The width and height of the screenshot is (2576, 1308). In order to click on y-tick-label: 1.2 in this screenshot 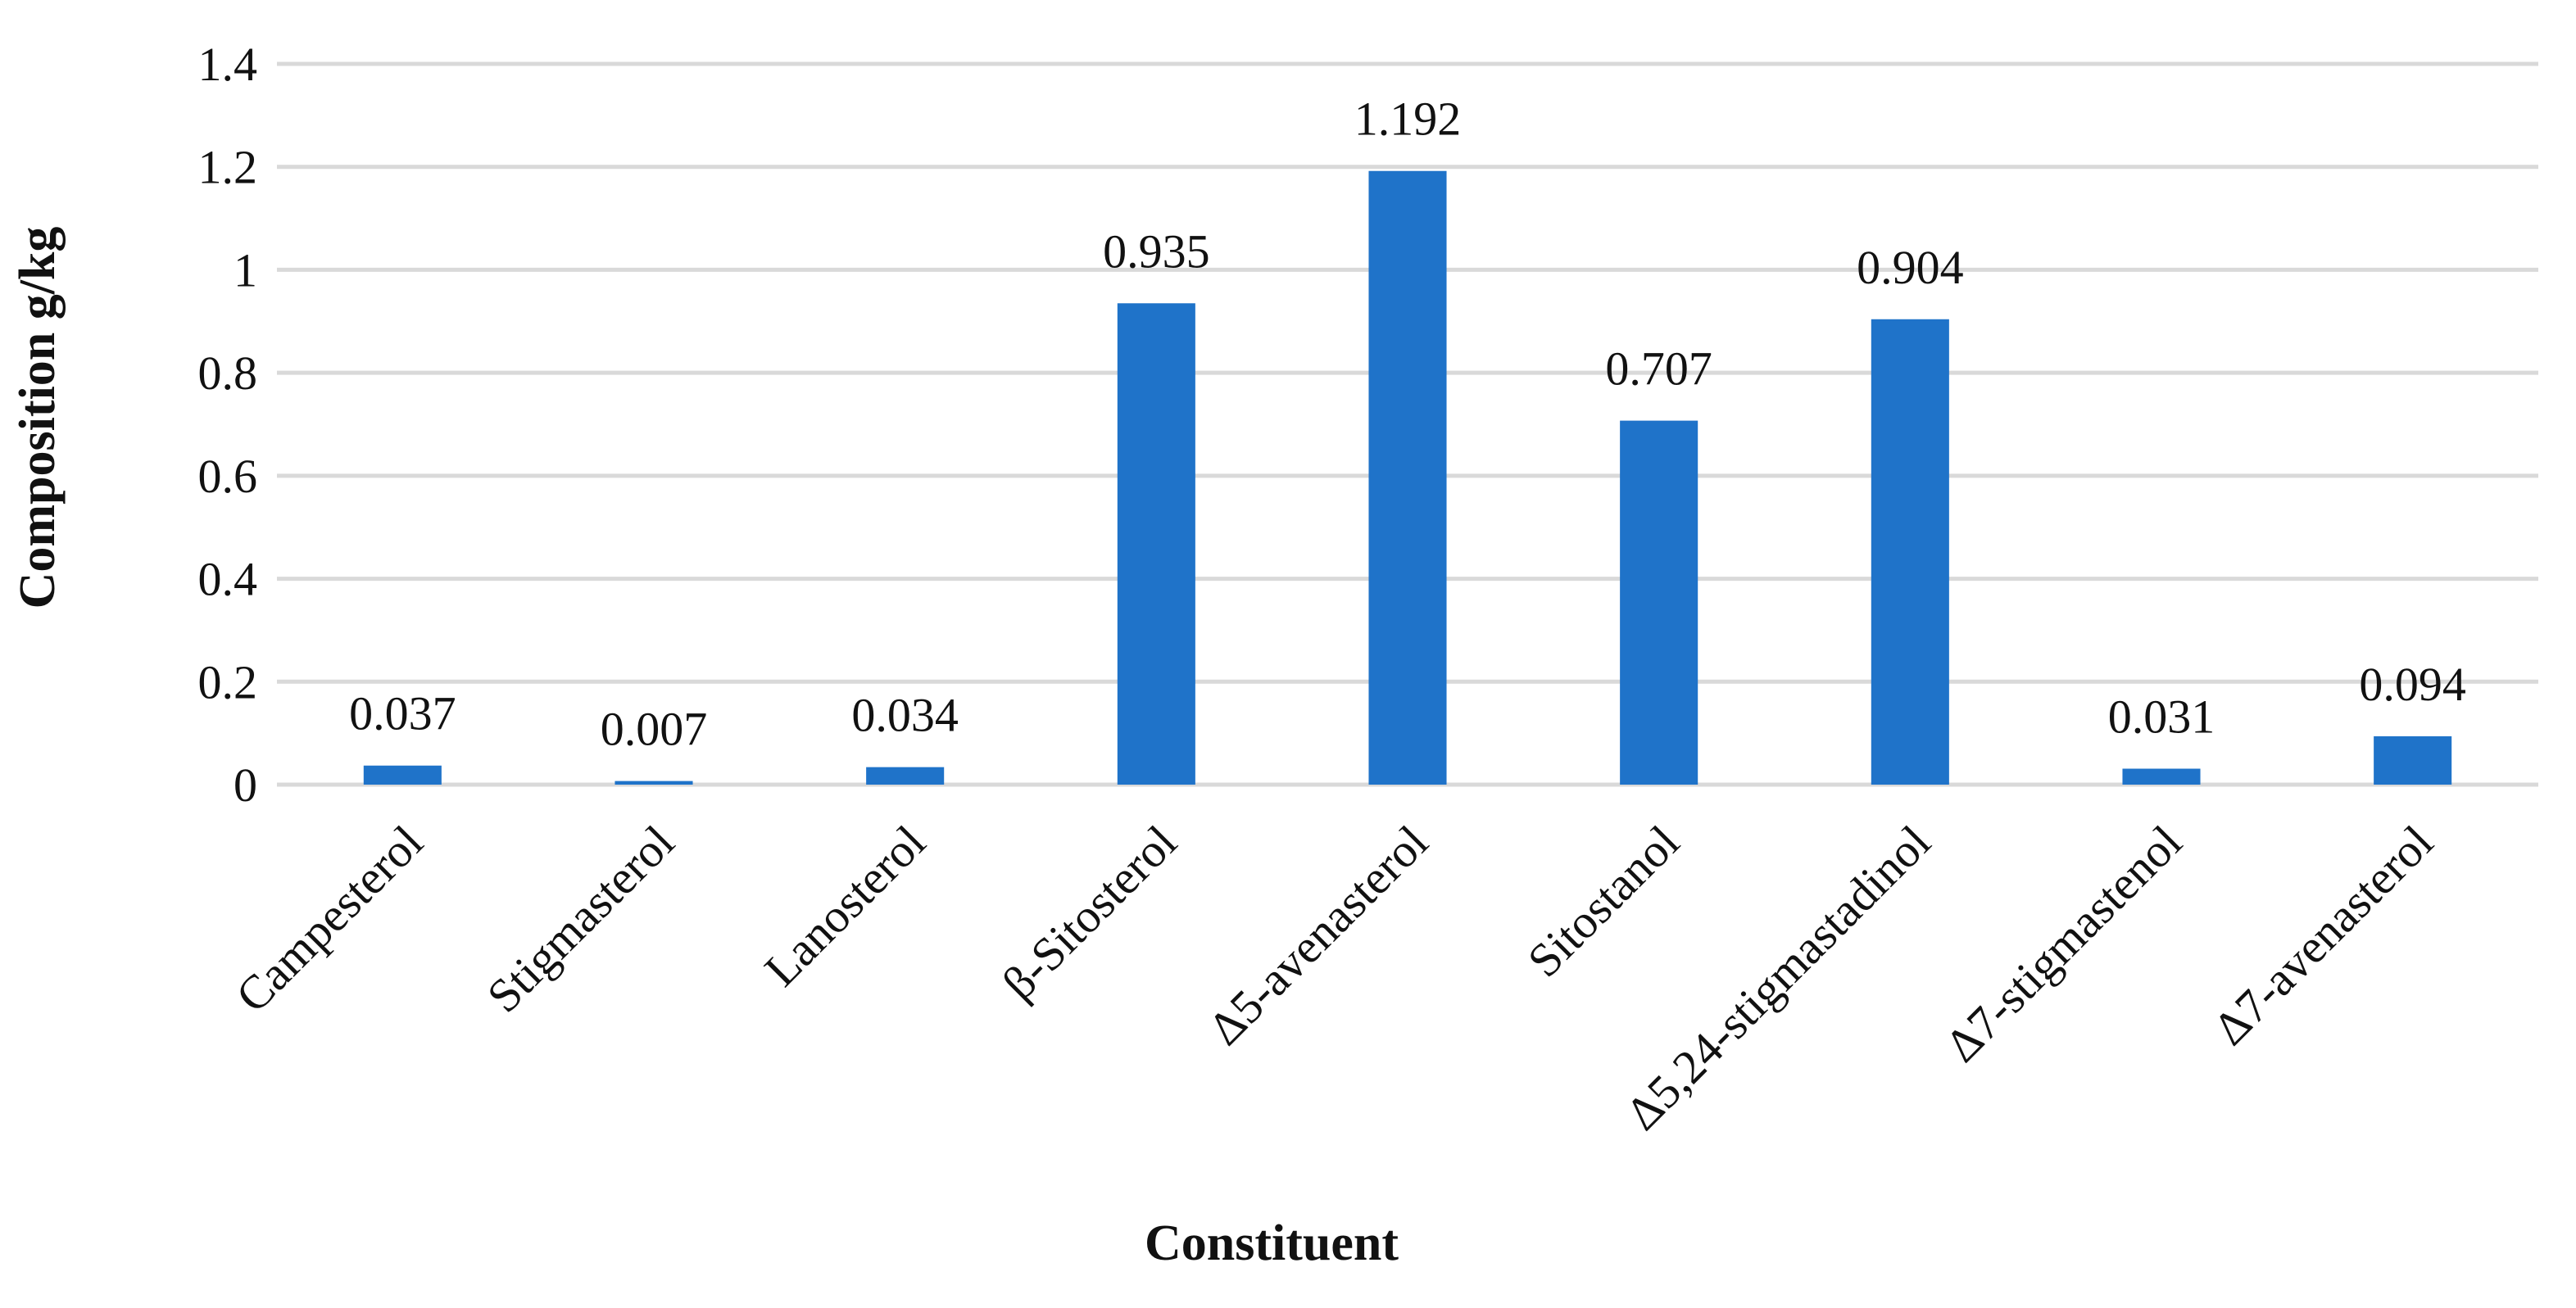, I will do `click(228, 167)`.